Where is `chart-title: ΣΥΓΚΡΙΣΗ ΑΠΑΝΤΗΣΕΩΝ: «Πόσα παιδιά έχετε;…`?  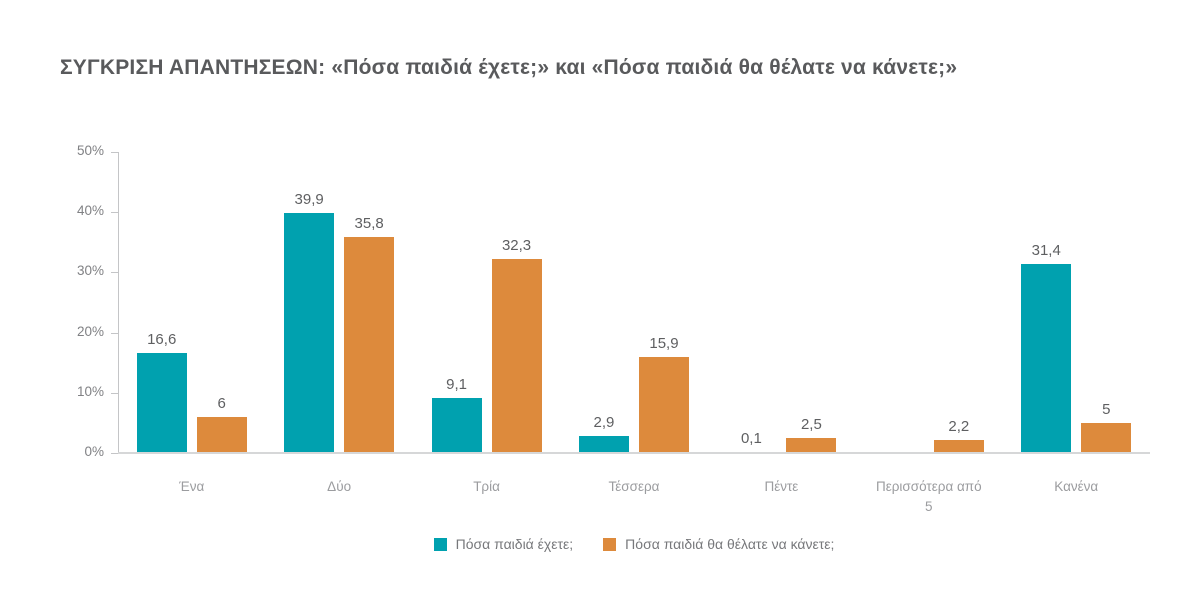 chart-title: ΣΥΓΚΡΙΣΗ ΑΠΑΝΤΗΣΕΩΝ: «Πόσα παιδιά έχετε;… is located at coordinates (509, 67).